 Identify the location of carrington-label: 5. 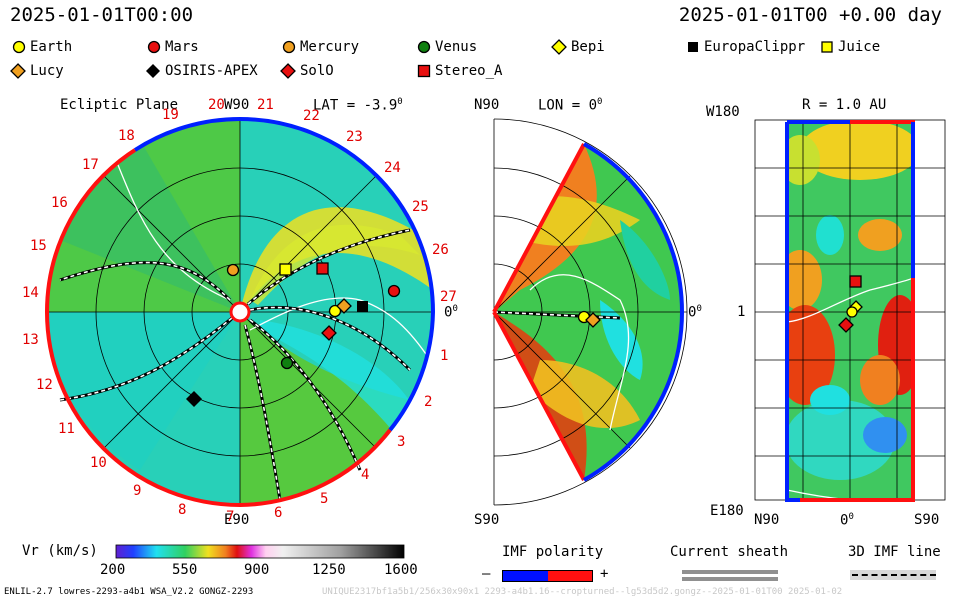
(324, 499).